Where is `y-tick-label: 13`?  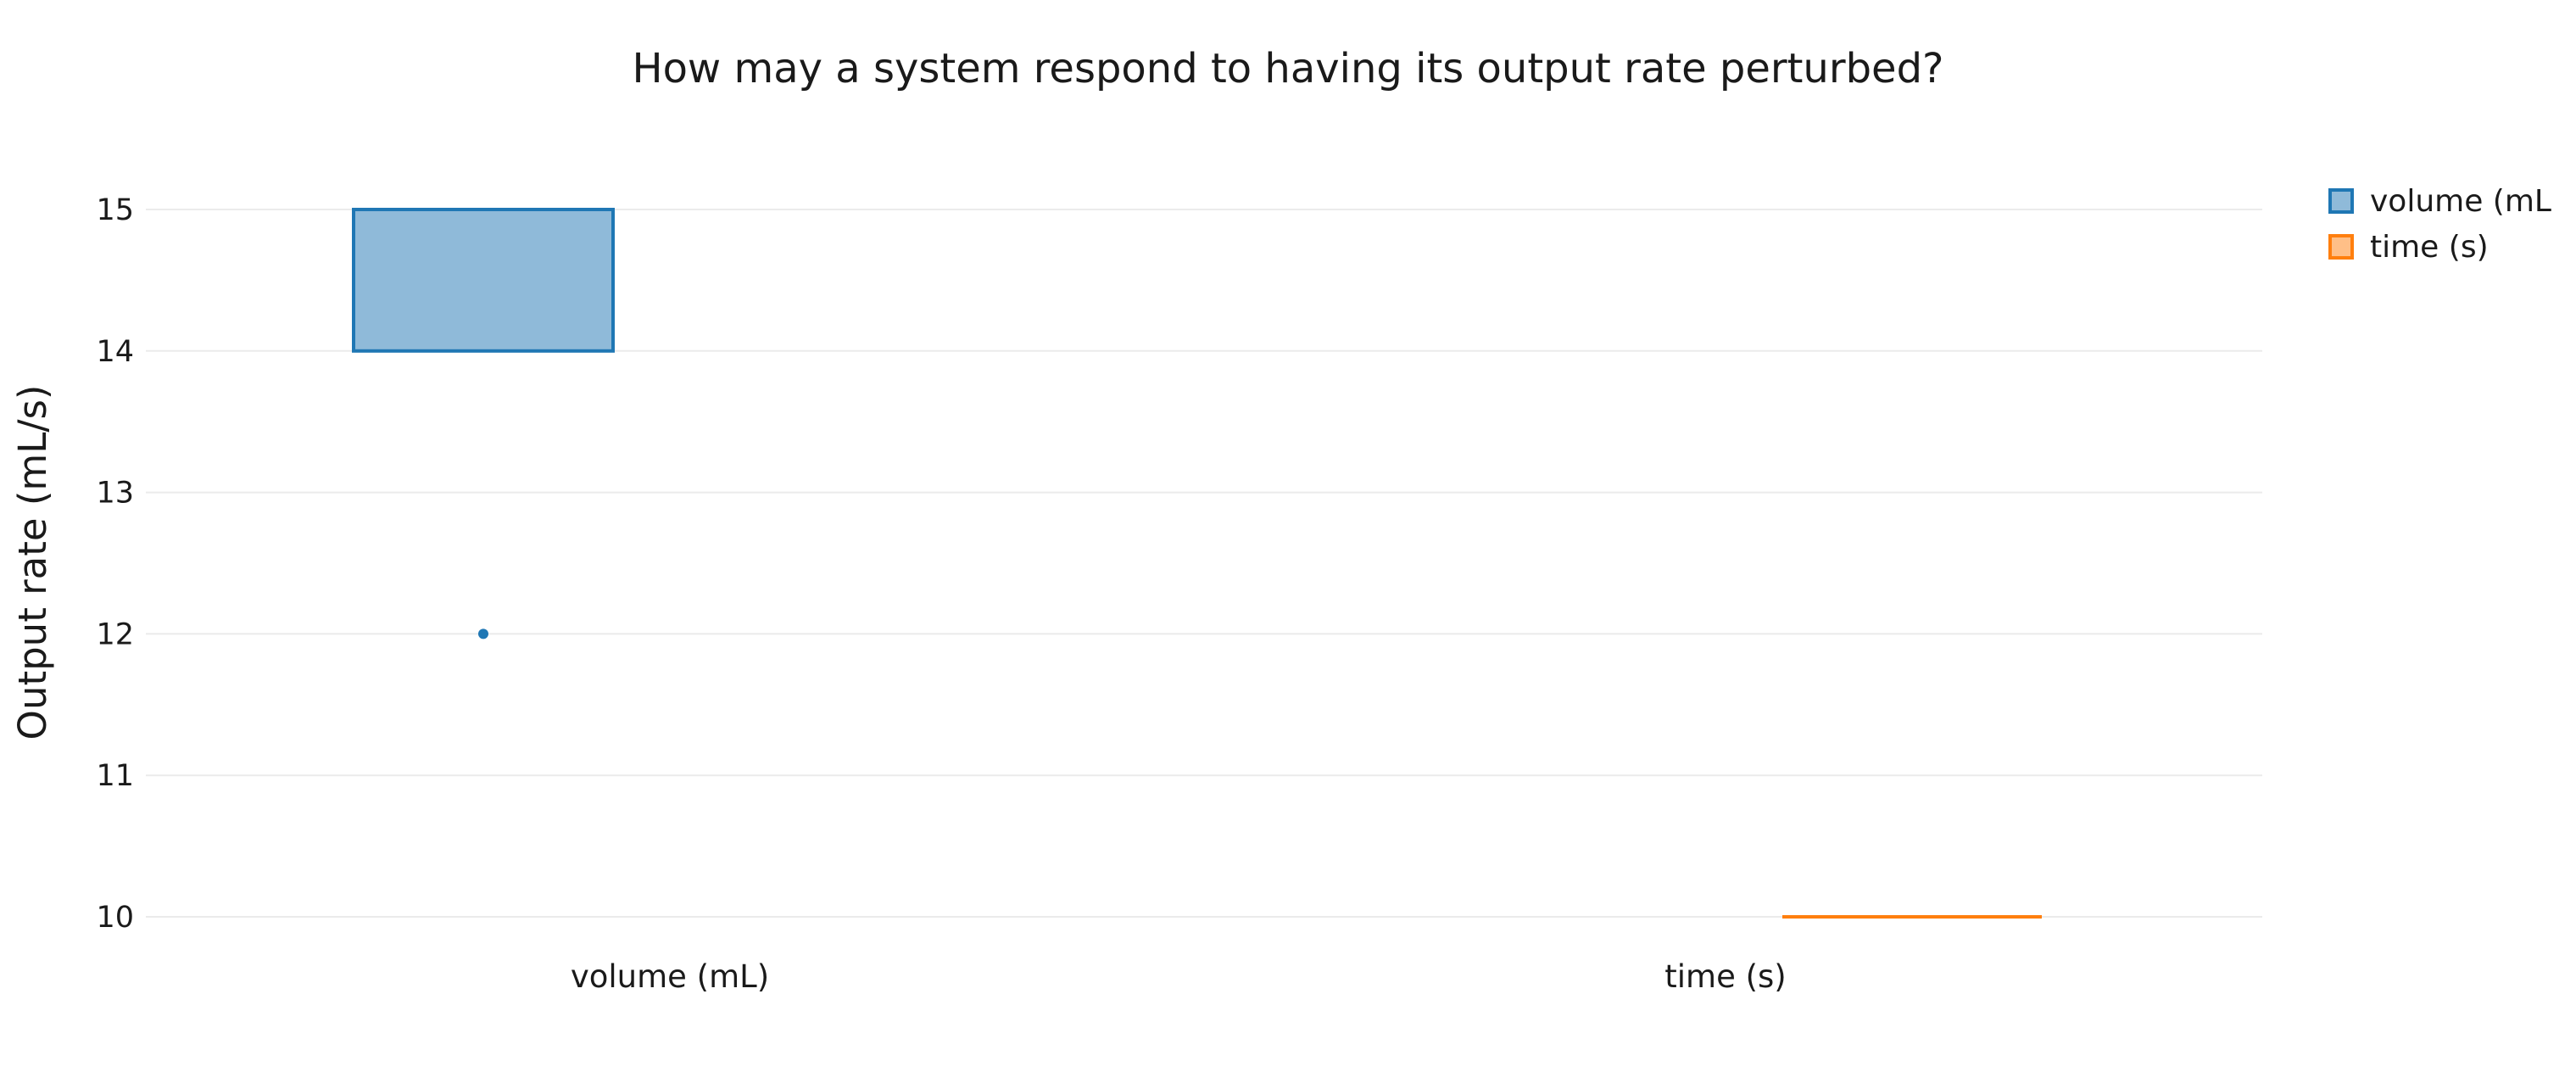
y-tick-label: 13 is located at coordinates (115, 494).